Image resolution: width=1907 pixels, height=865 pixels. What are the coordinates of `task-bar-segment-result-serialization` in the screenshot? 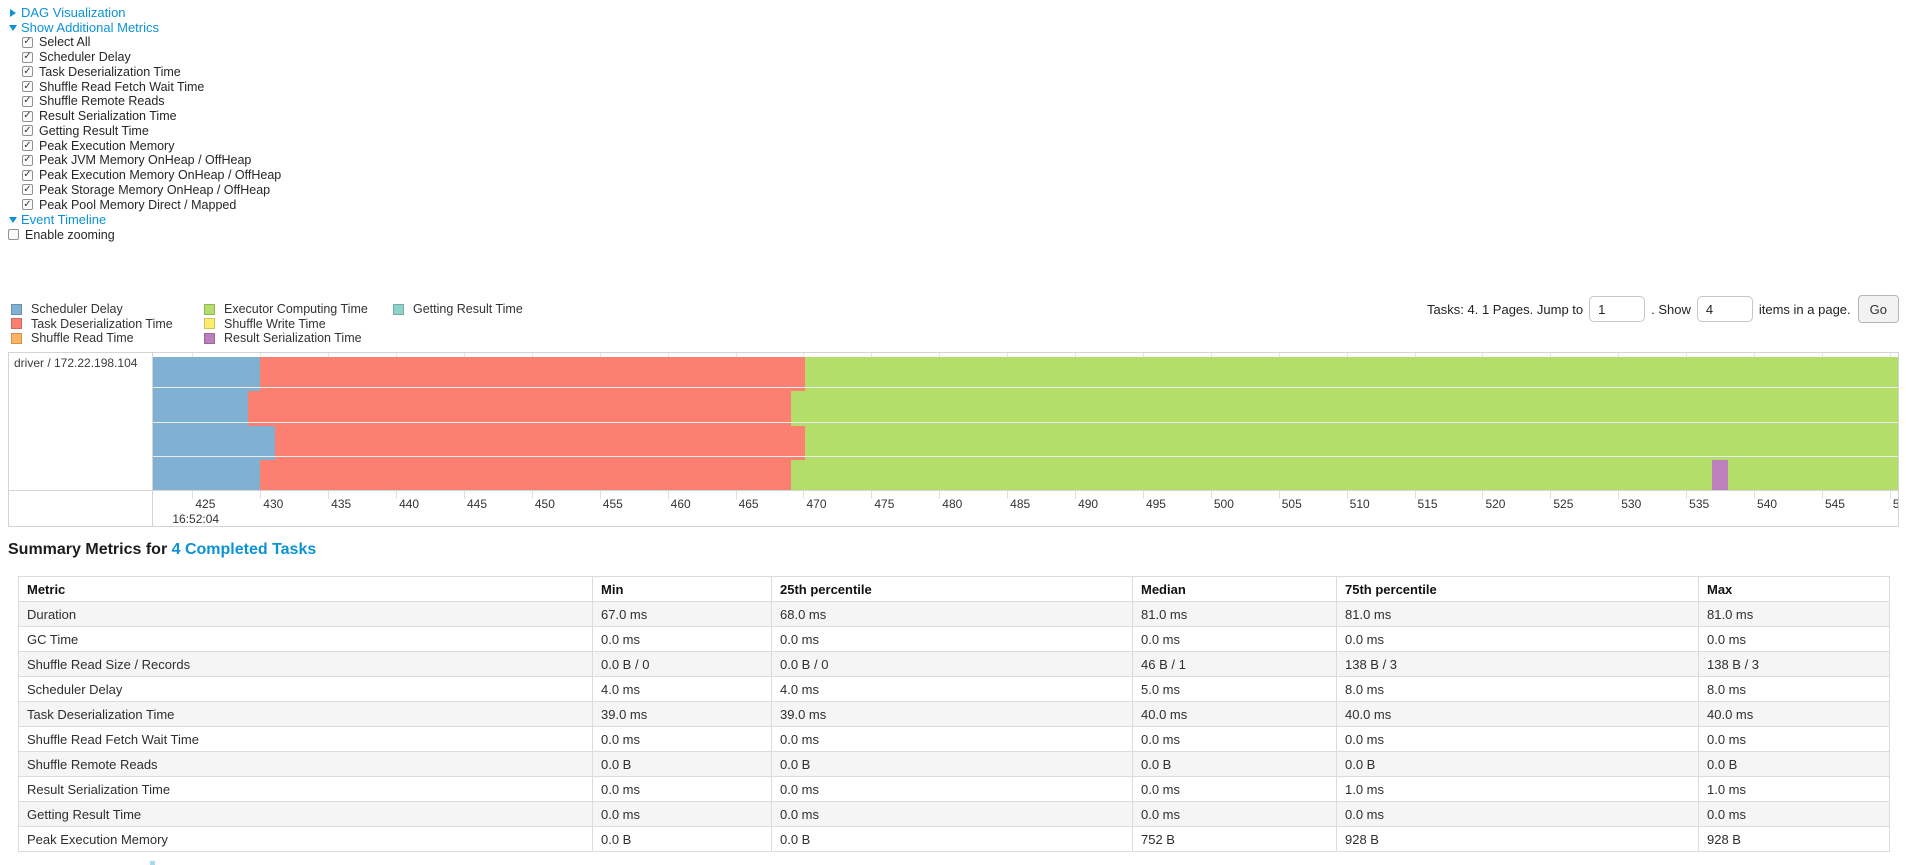 It's located at (1720, 474).